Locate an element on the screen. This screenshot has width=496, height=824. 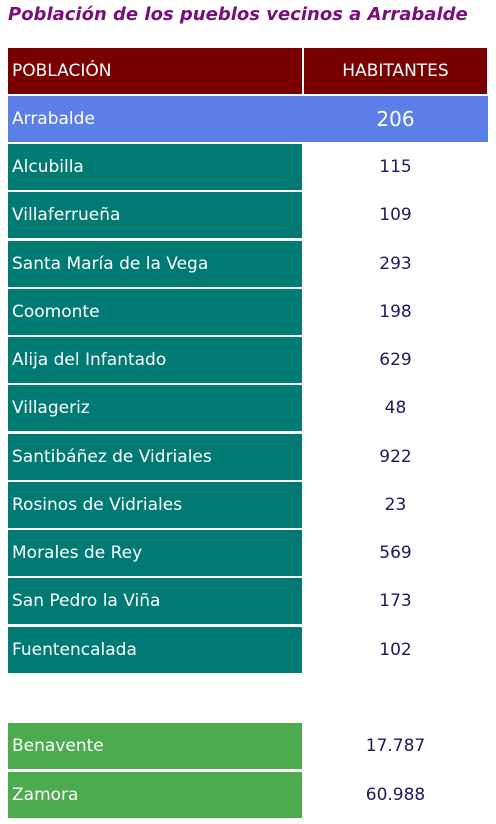
table-row-city: Benavente 17.787 is located at coordinates (248, 746).